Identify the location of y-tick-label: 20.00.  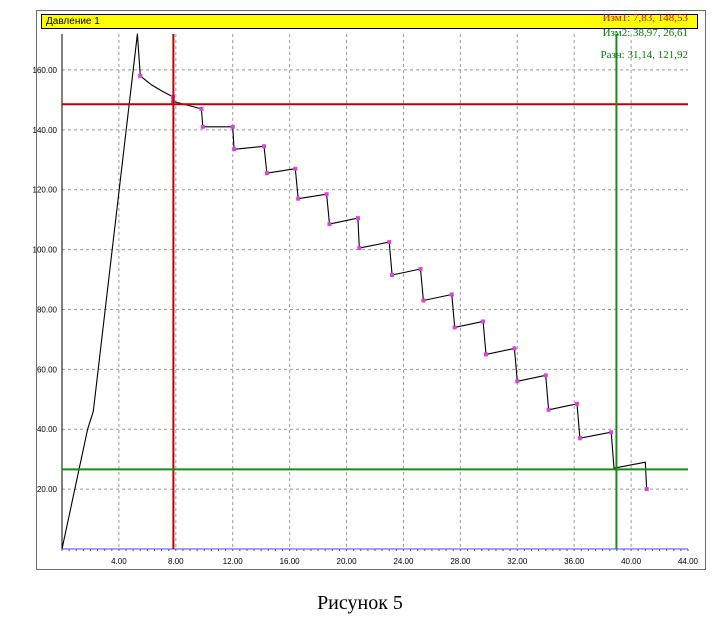
(47, 489).